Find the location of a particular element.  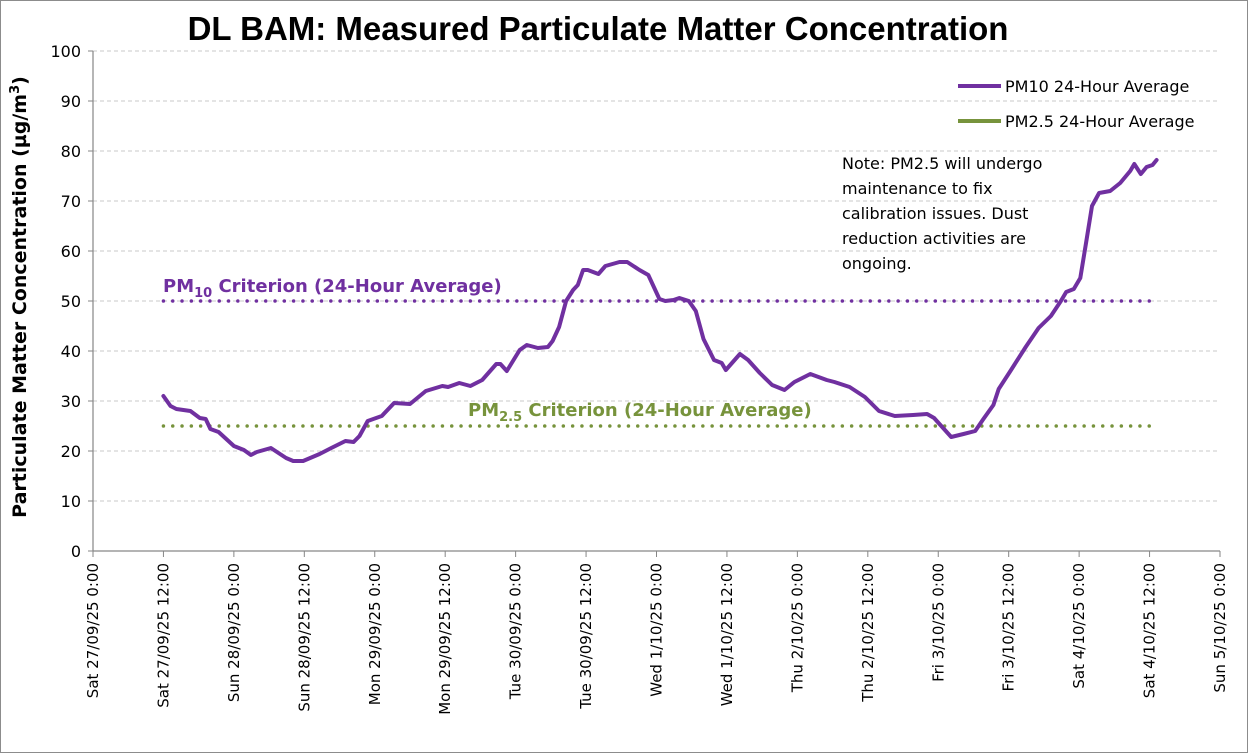

y-tick-label: 80 is located at coordinates (71, 151).